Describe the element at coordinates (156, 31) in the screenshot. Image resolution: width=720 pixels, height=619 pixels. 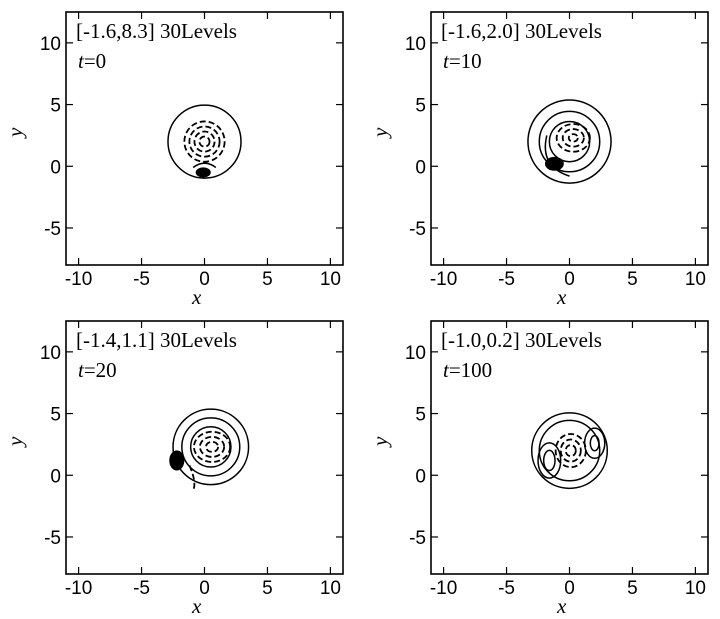
I see `range-label: [-1.6,8.3] 30Levels` at that location.